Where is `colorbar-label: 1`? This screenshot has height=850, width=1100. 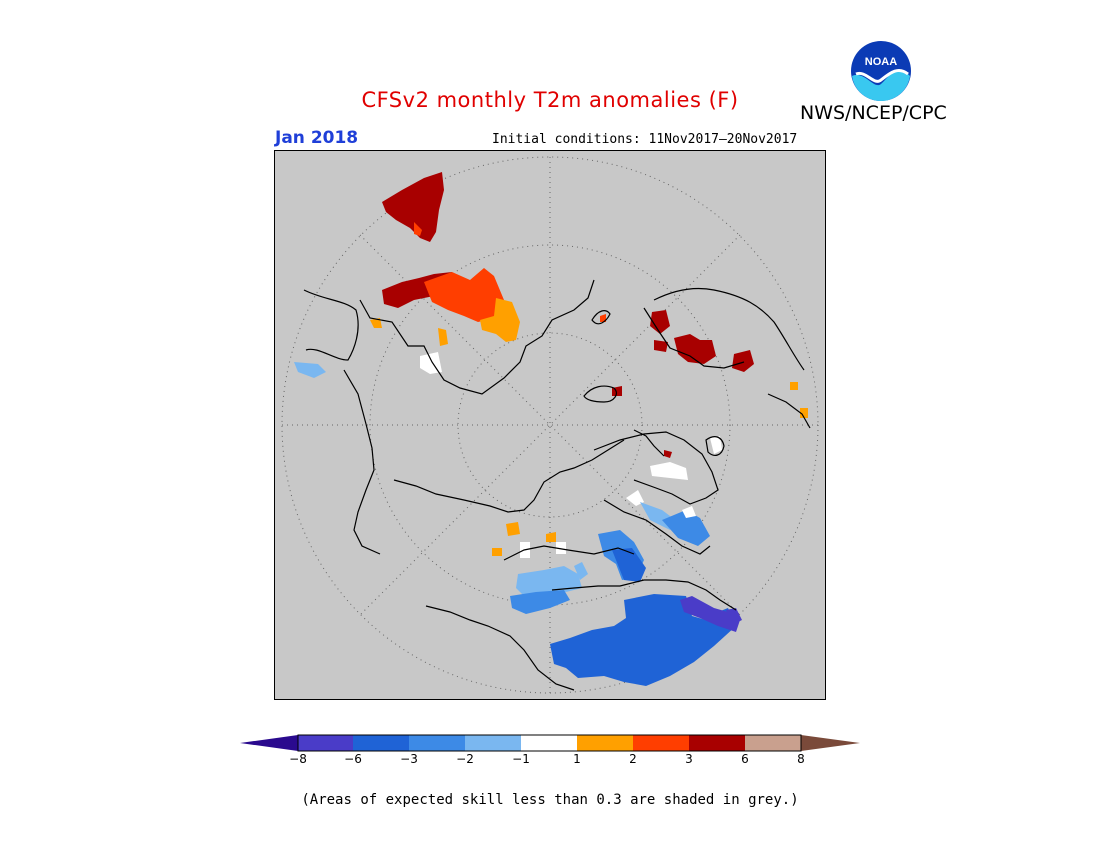
colorbar-label: 1 is located at coordinates (577, 759).